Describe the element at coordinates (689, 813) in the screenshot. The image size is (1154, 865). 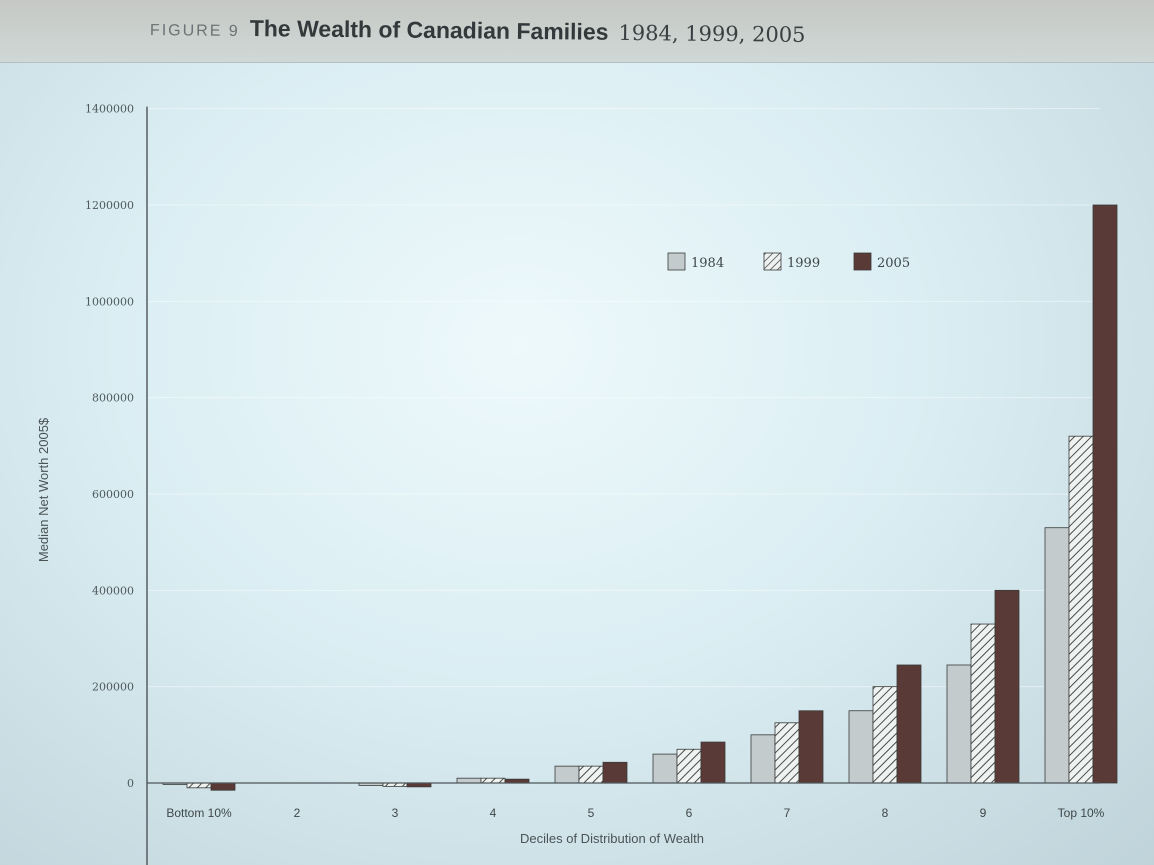
I see `x-tick-label-5: 6` at that location.